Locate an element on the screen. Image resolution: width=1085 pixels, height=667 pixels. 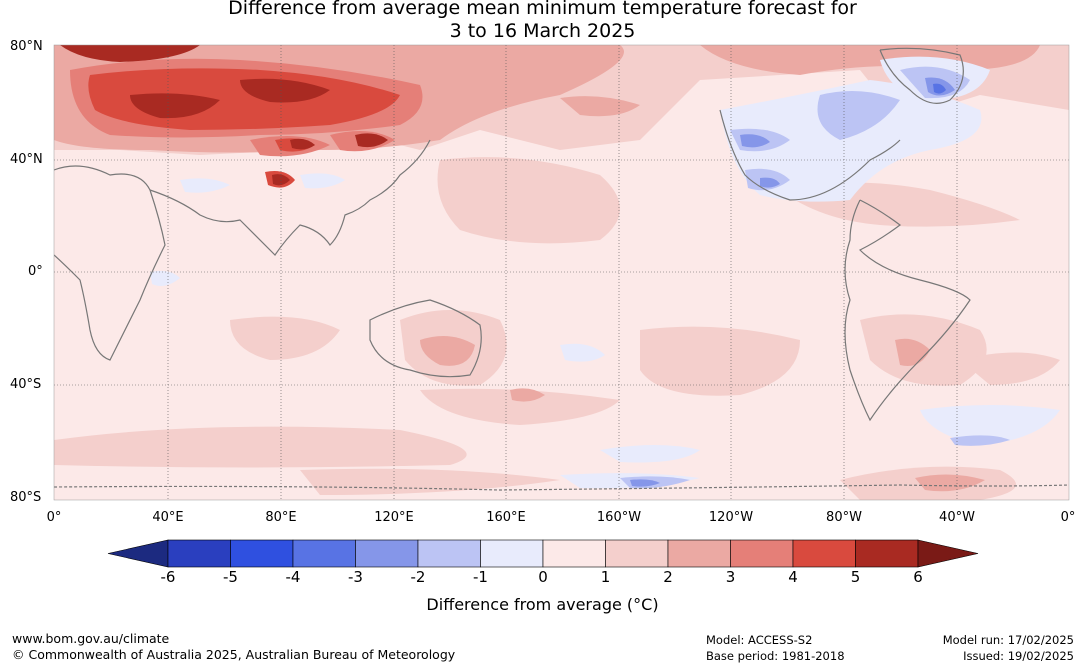
lon-label-80w: 80°W is located at coordinates (844, 517).